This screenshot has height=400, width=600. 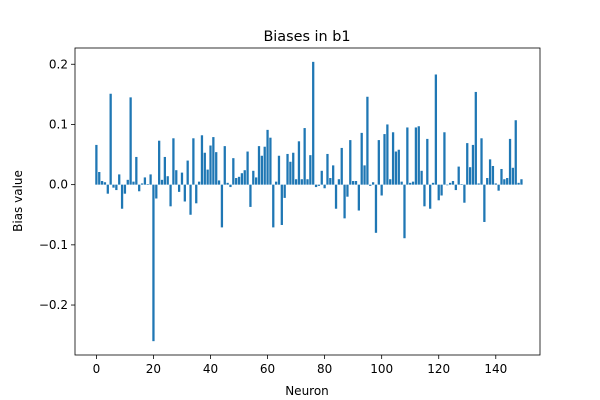 I want to click on x-tick-label: 100, so click(x=381, y=369).